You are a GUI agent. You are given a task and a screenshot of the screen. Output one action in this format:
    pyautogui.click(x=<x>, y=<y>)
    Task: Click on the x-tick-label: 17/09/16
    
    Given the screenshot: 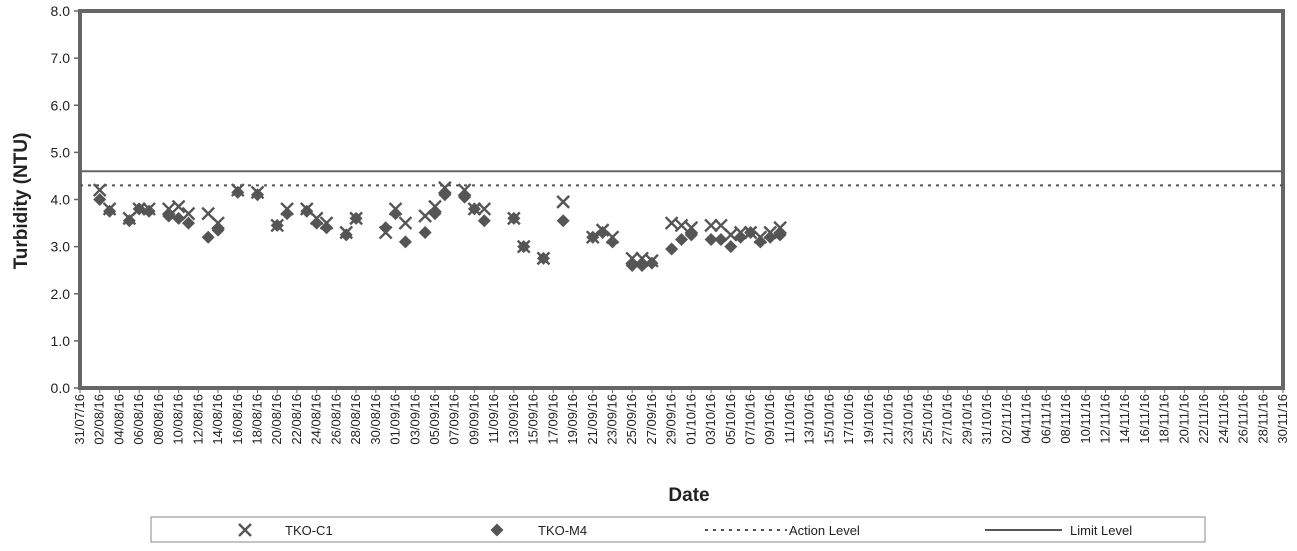 What is the action you would take?
    pyautogui.click(x=552, y=419)
    